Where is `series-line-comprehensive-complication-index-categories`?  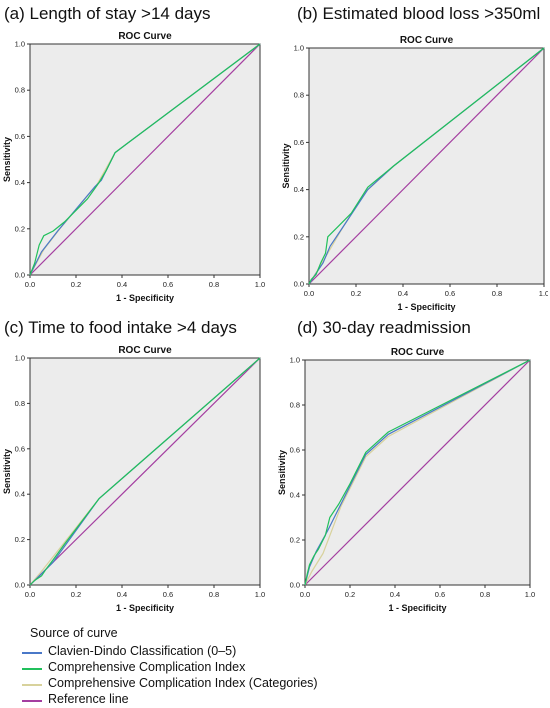 series-line-comprehensive-complication-index-categories is located at coordinates (417, 472).